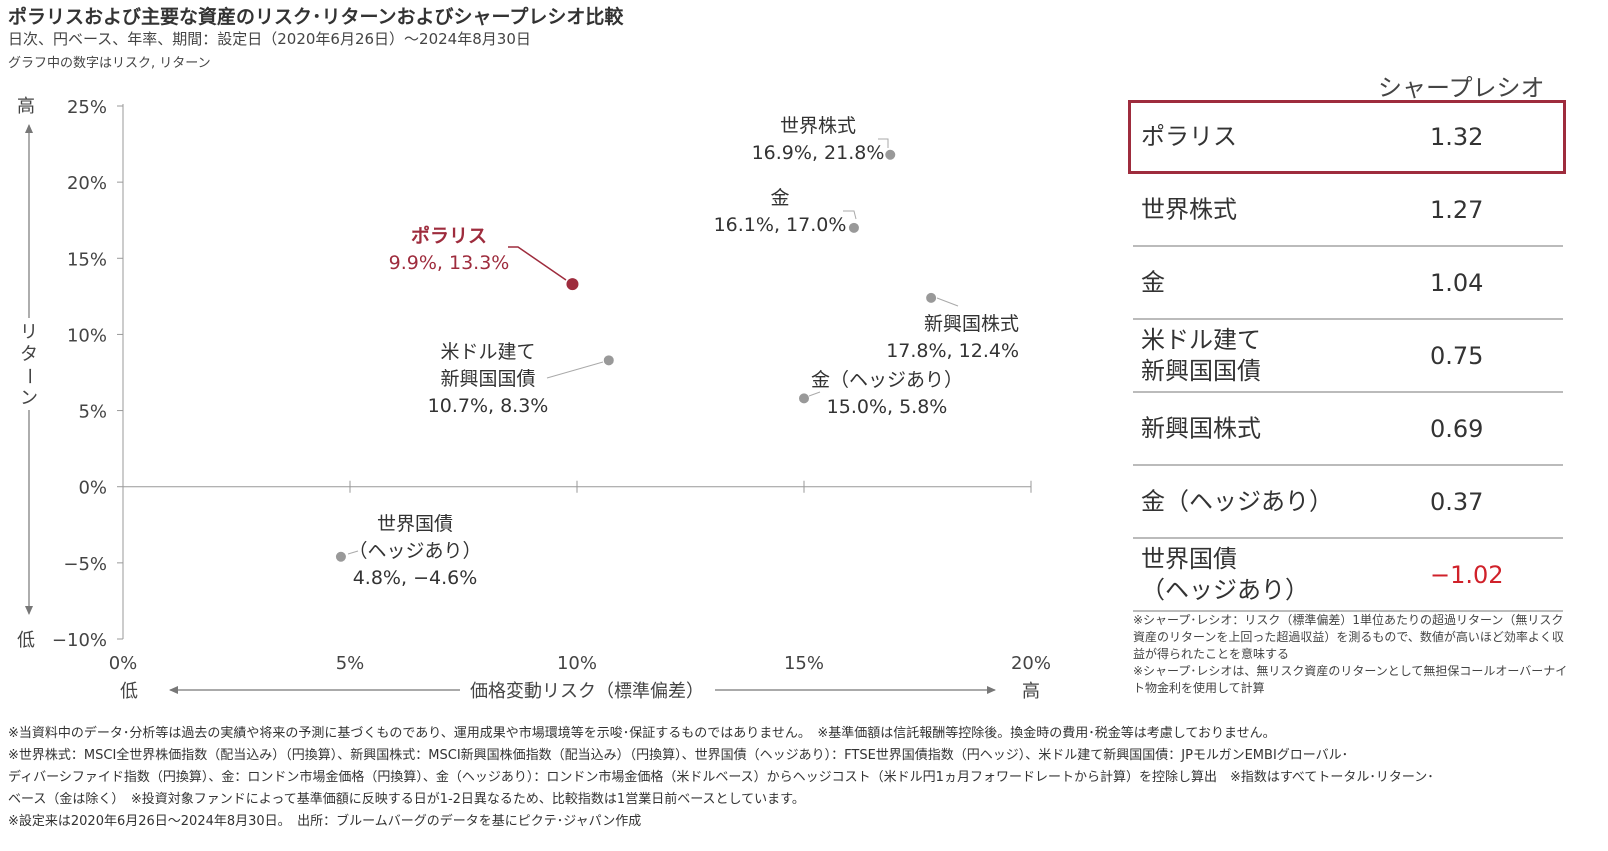 Image resolution: width=1608 pixels, height=851 pixels. I want to click on y-tick-label: −10%, so click(79, 640).